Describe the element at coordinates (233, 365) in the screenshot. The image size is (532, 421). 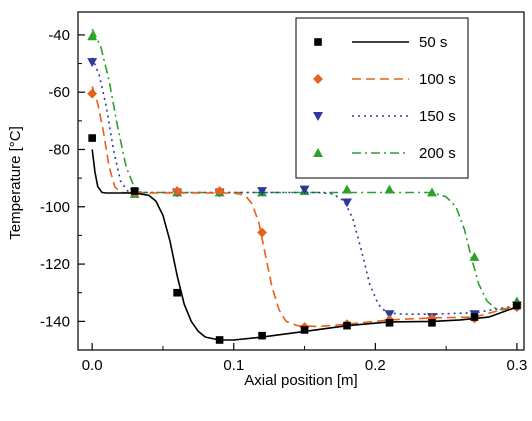
I see `x-tick-label: 0.1` at that location.